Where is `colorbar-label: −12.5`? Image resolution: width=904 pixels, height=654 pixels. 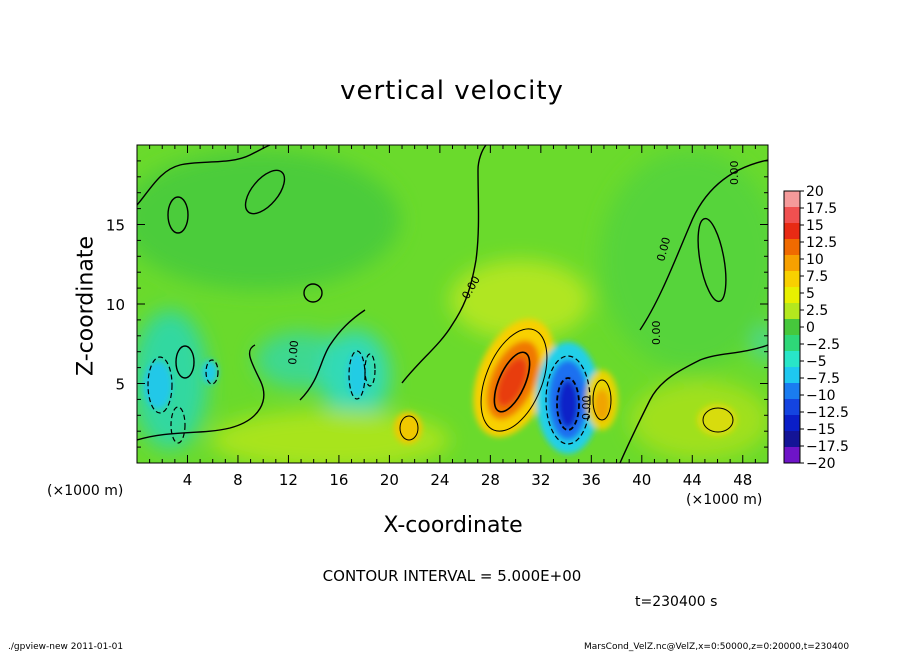
colorbar-label: −12.5 is located at coordinates (827, 413).